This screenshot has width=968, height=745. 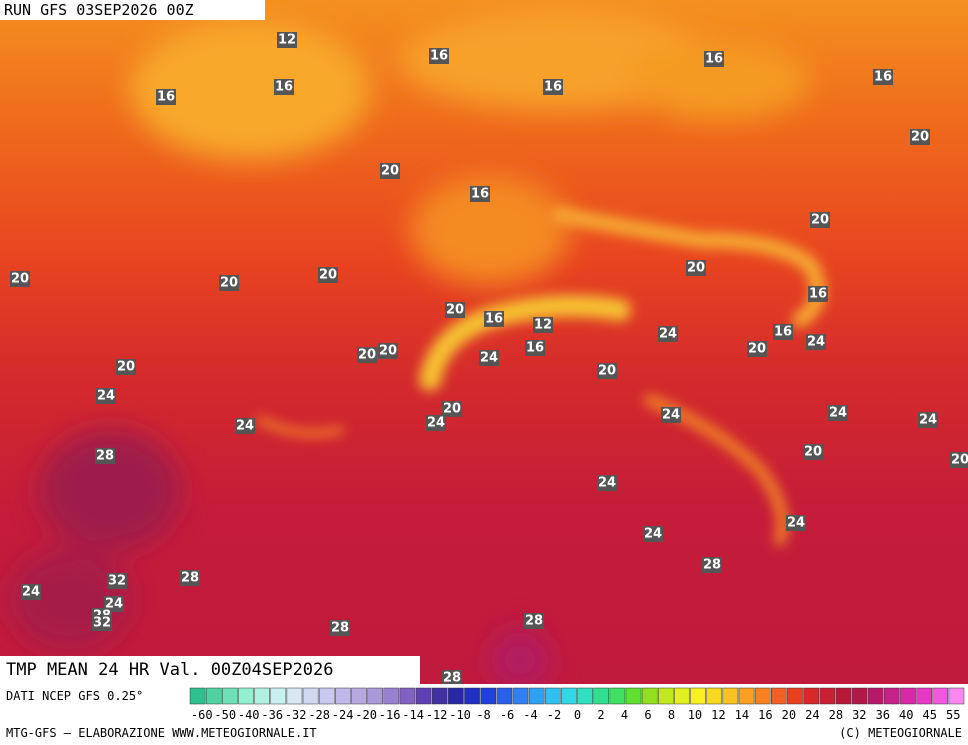 I want to click on scale-tick-label: 24, so click(x=812, y=715).